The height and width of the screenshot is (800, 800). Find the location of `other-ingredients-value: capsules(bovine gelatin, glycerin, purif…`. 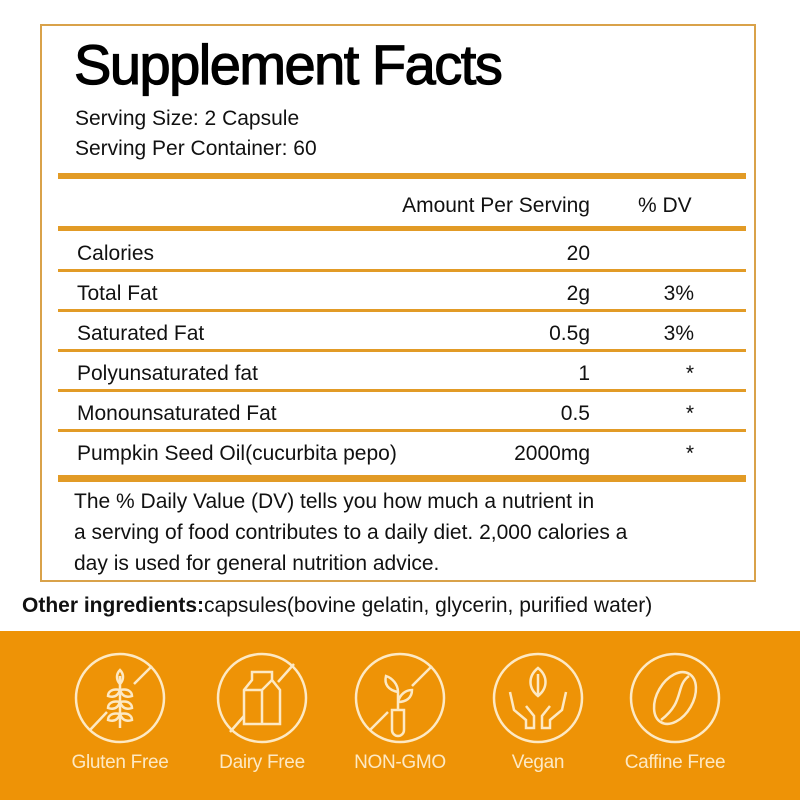

other-ingredients-value: capsules(bovine gelatin, glycerin, purif… is located at coordinates (428, 605).